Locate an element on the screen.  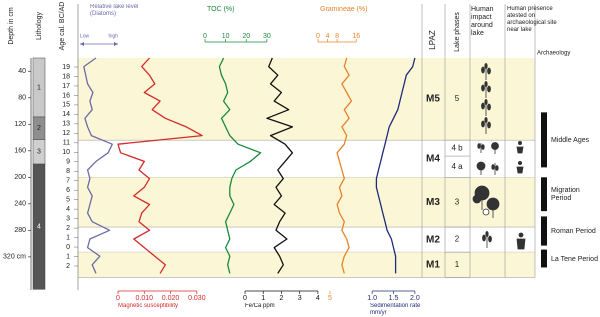
human-impact-title: Human impact around lake is located at coordinates (482, 21).